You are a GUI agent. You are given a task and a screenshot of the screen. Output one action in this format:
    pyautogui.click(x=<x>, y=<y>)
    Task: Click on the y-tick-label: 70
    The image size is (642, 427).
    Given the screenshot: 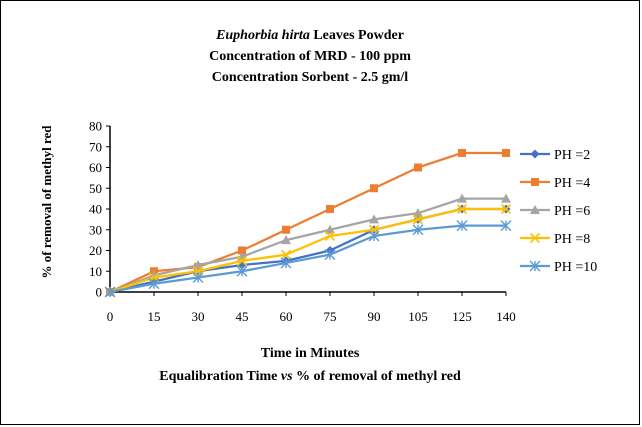 What is the action you would take?
    pyautogui.click(x=95, y=146)
    